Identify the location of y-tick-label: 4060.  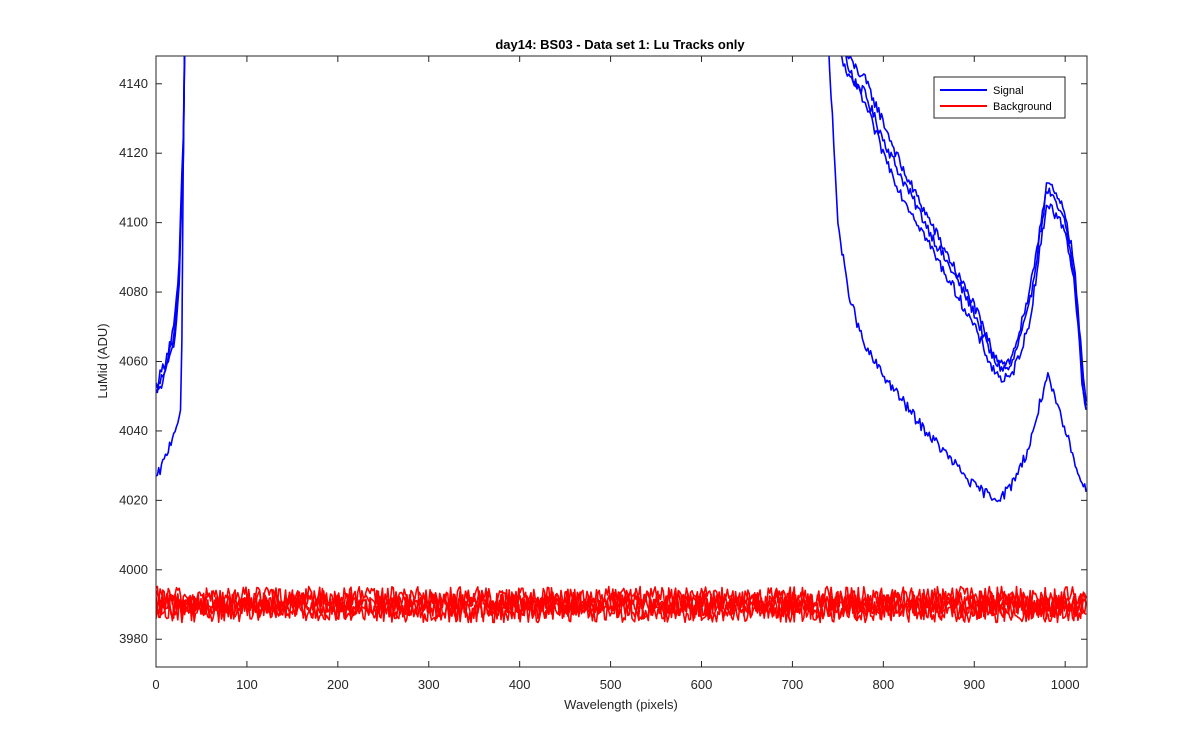
(133, 361).